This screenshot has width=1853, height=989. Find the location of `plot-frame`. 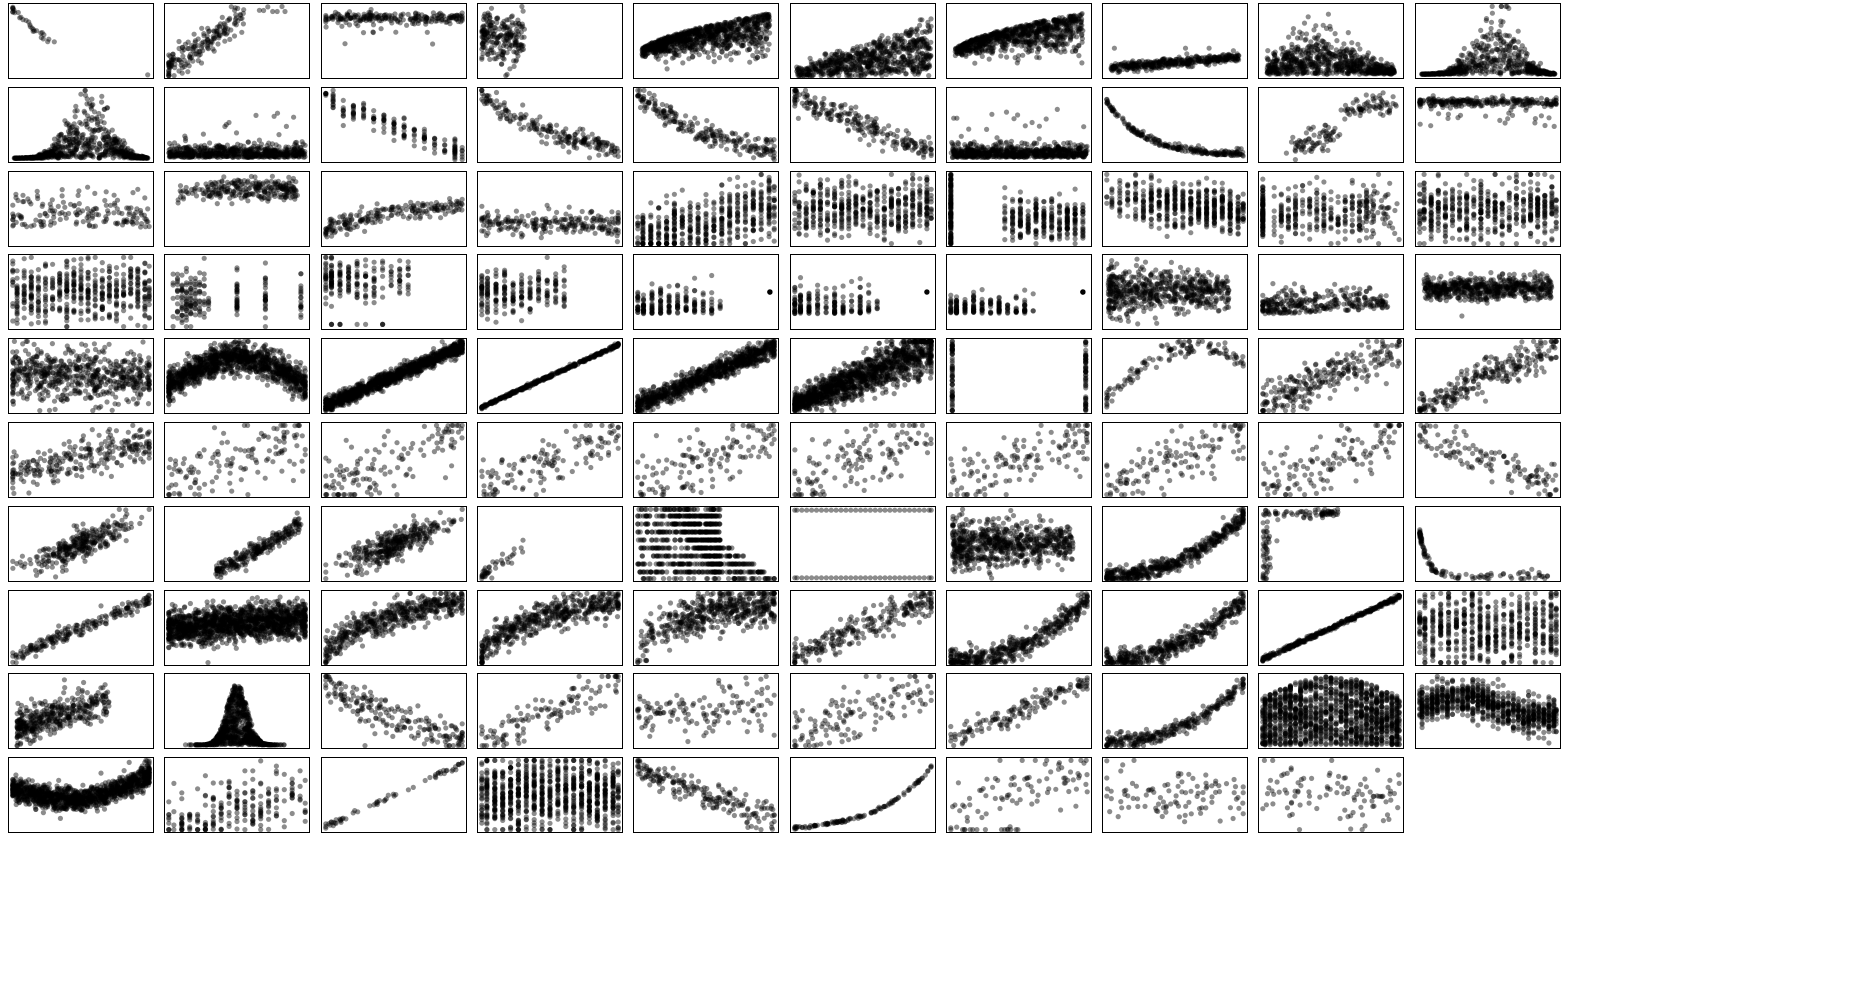

plot-frame is located at coordinates (237, 41).